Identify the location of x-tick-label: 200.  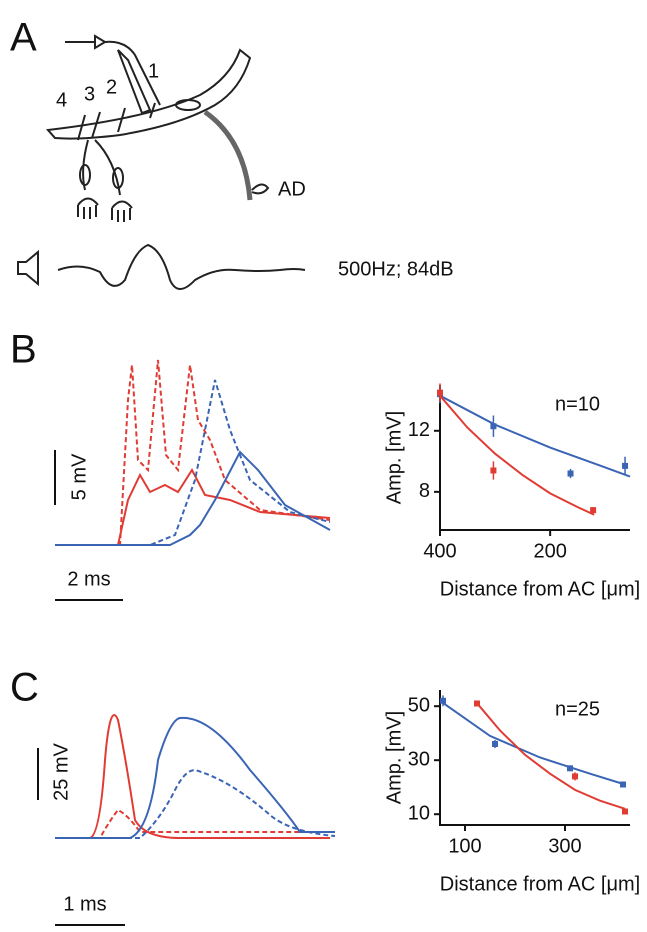
(549, 551).